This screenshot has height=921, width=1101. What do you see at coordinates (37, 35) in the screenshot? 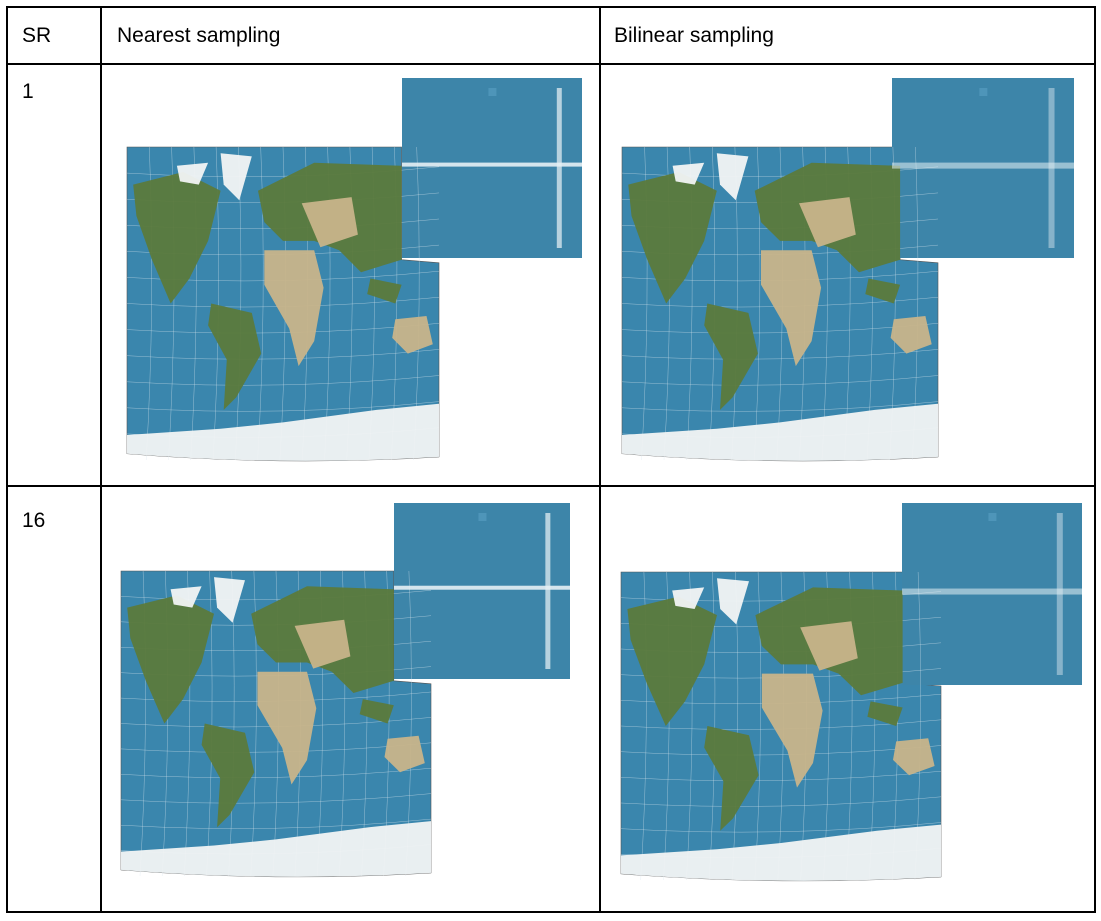
I see `header-sr: SR` at bounding box center [37, 35].